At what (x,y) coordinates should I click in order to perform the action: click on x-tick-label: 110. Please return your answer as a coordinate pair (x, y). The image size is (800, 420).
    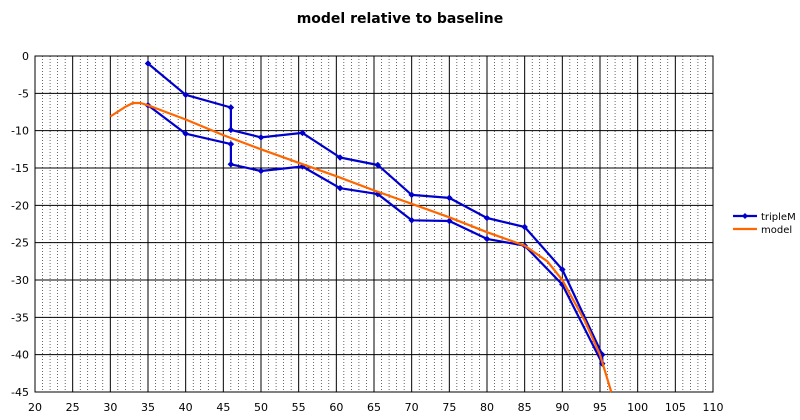
    Looking at the image, I should click on (713, 407).